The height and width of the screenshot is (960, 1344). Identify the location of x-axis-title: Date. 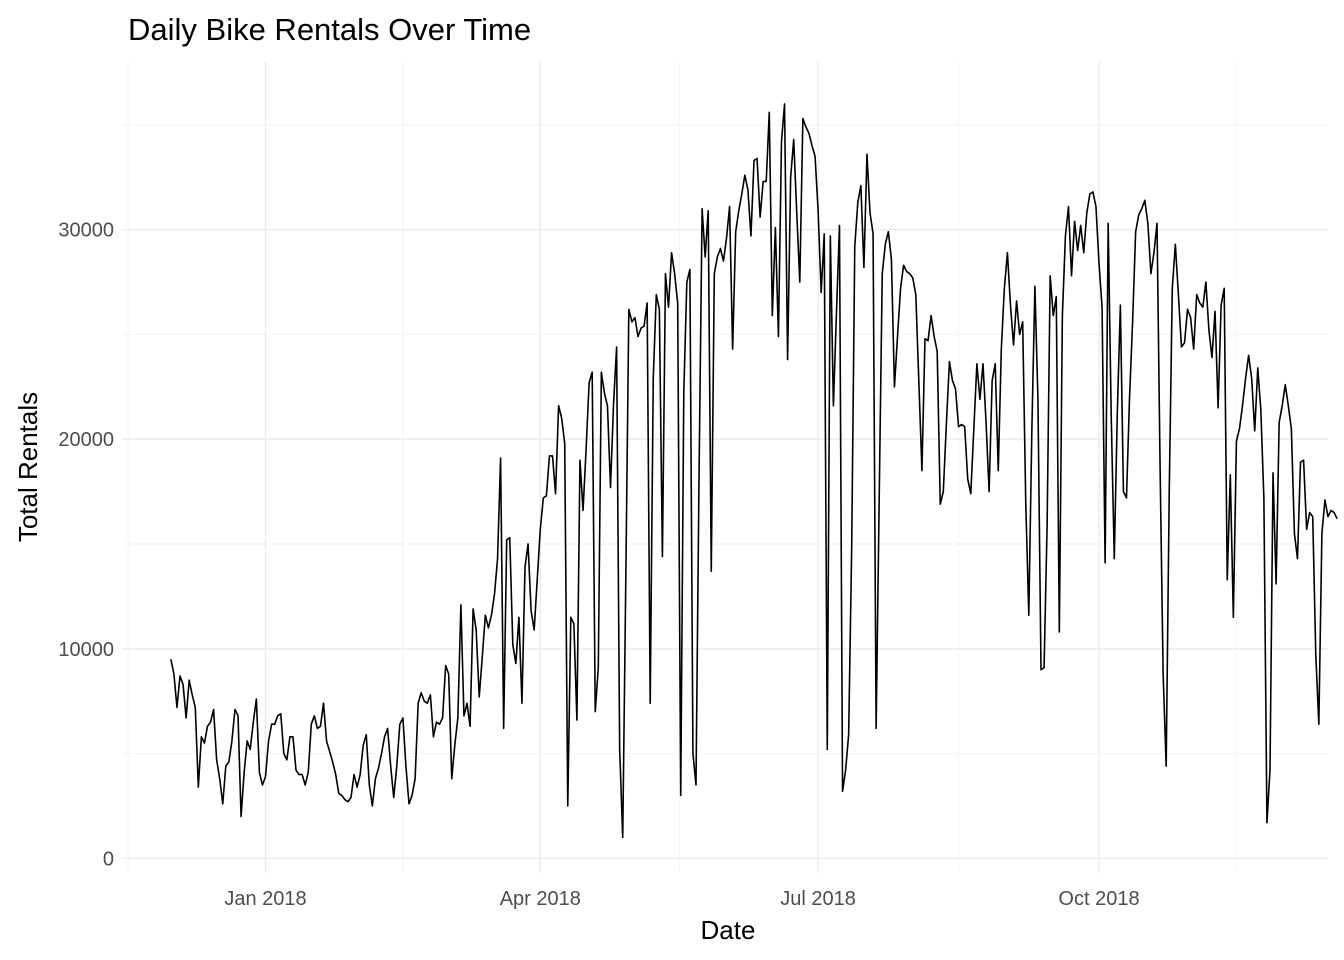
(728, 930).